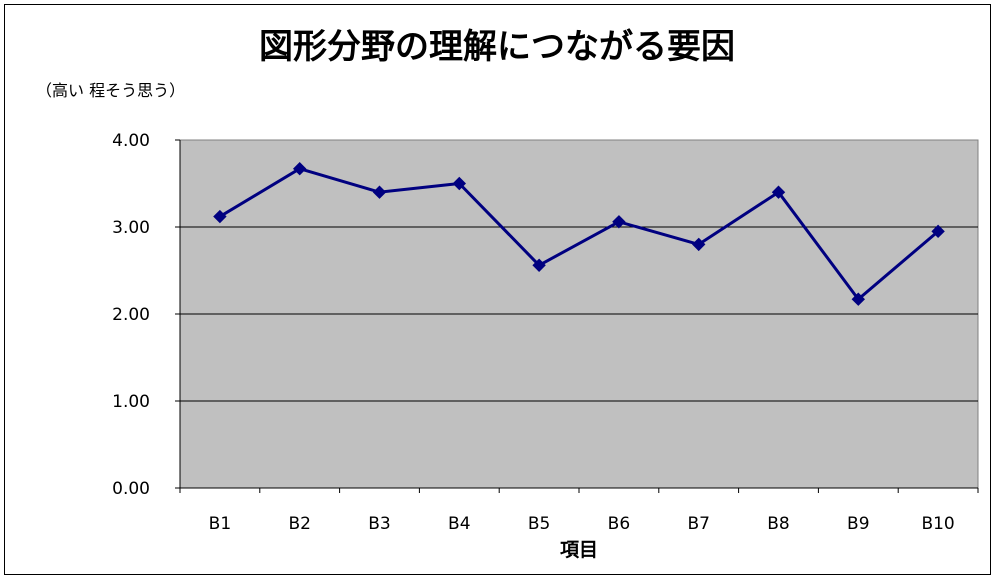 The image size is (997, 581). I want to click on x-tick-label: B8, so click(778, 524).